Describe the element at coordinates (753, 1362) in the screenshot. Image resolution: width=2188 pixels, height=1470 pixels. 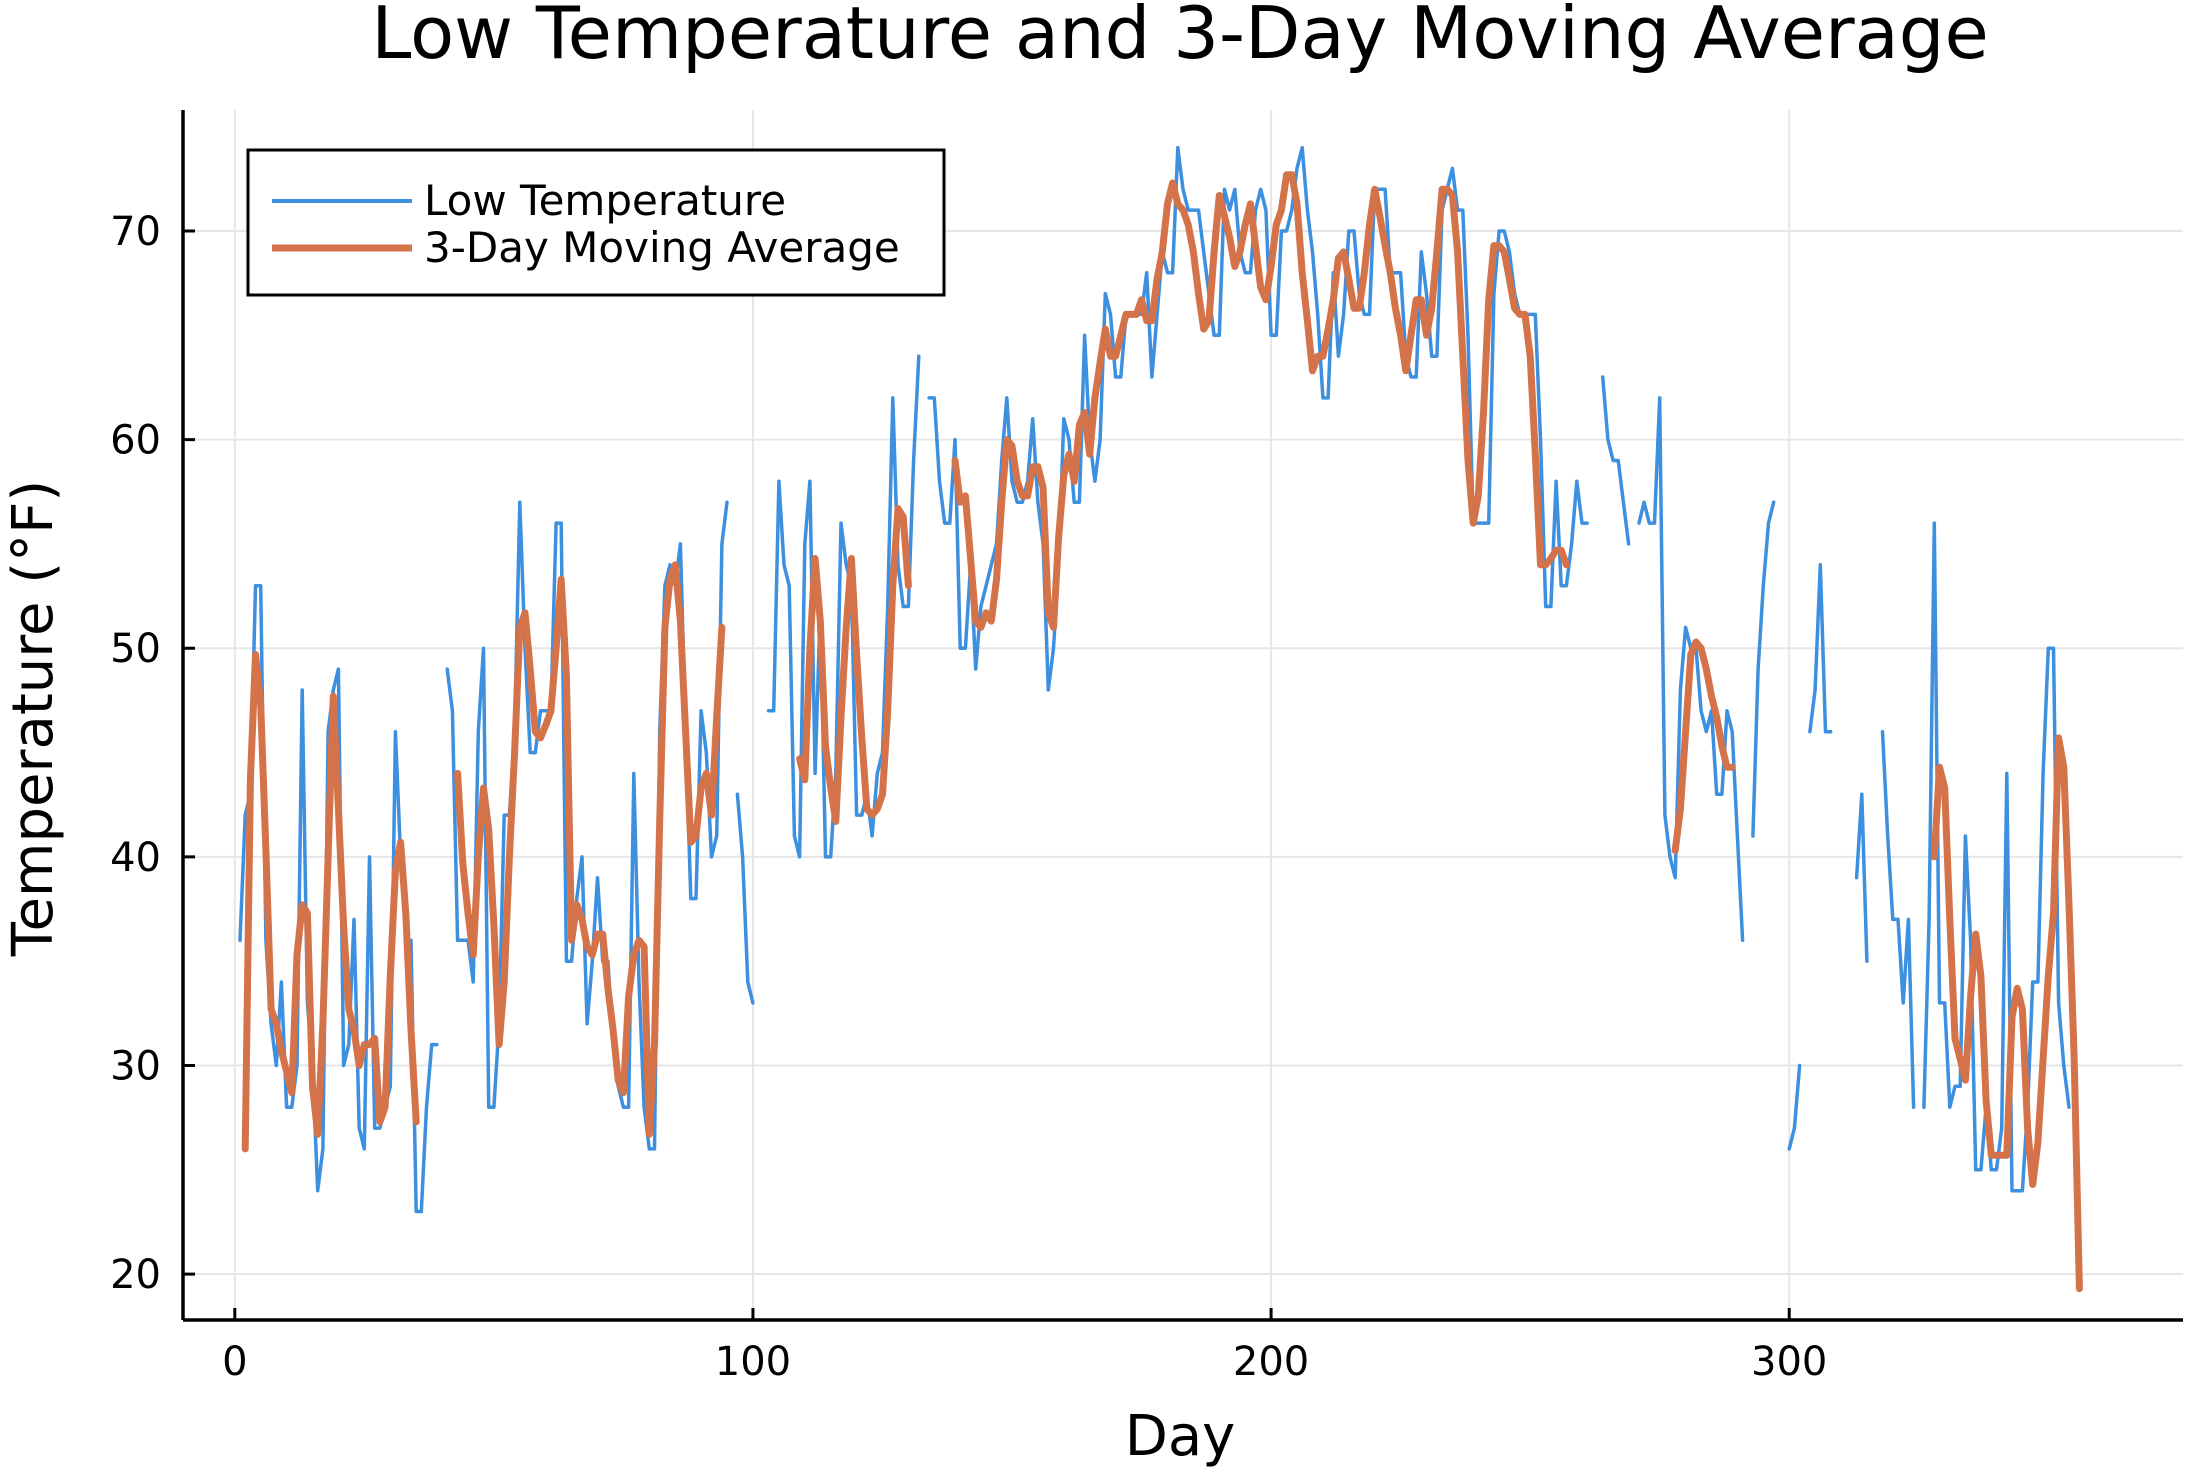
I see `x-tick-label: 100` at that location.